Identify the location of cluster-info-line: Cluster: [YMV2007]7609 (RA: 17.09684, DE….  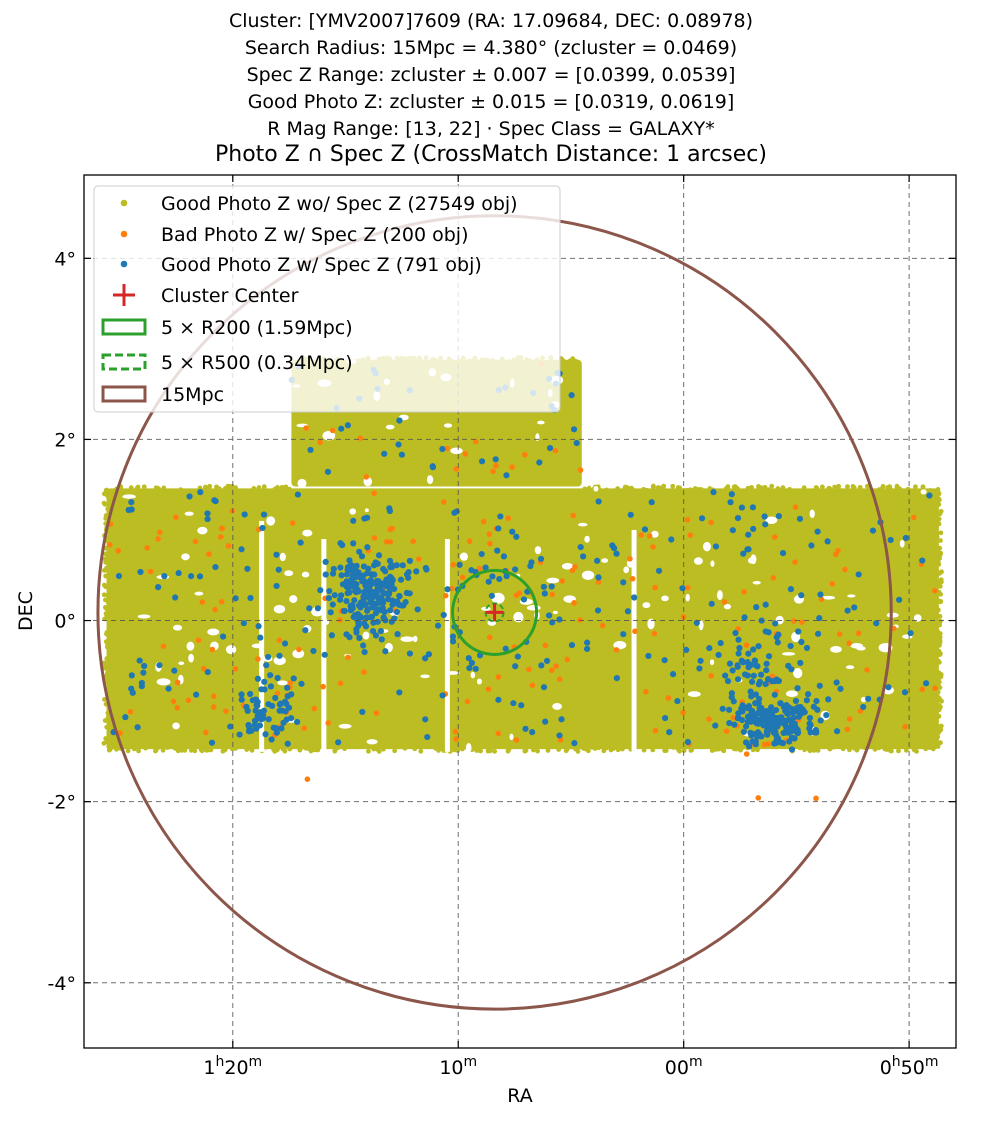
(491, 21).